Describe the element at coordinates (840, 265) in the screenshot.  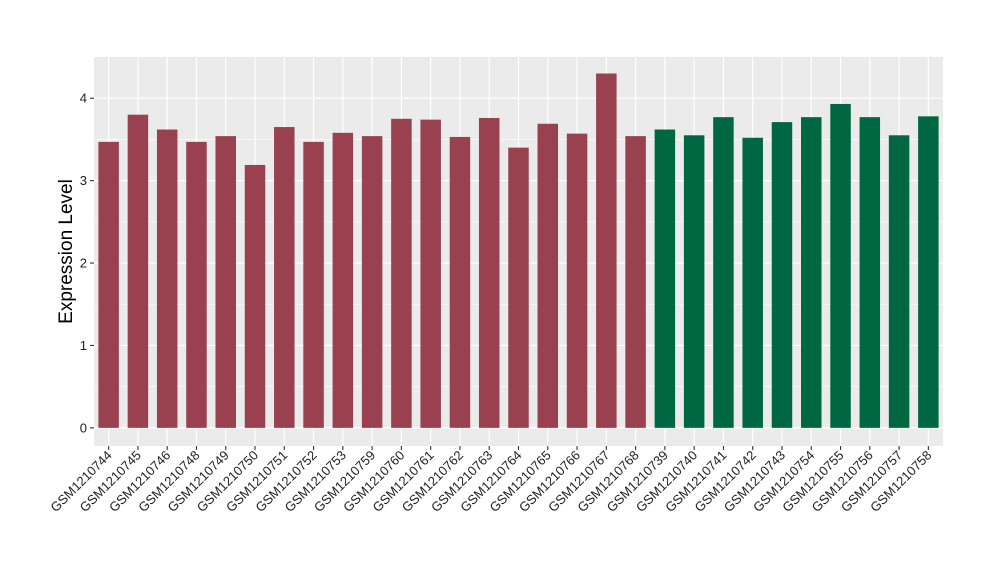
I see `bar-GSM1210755` at that location.